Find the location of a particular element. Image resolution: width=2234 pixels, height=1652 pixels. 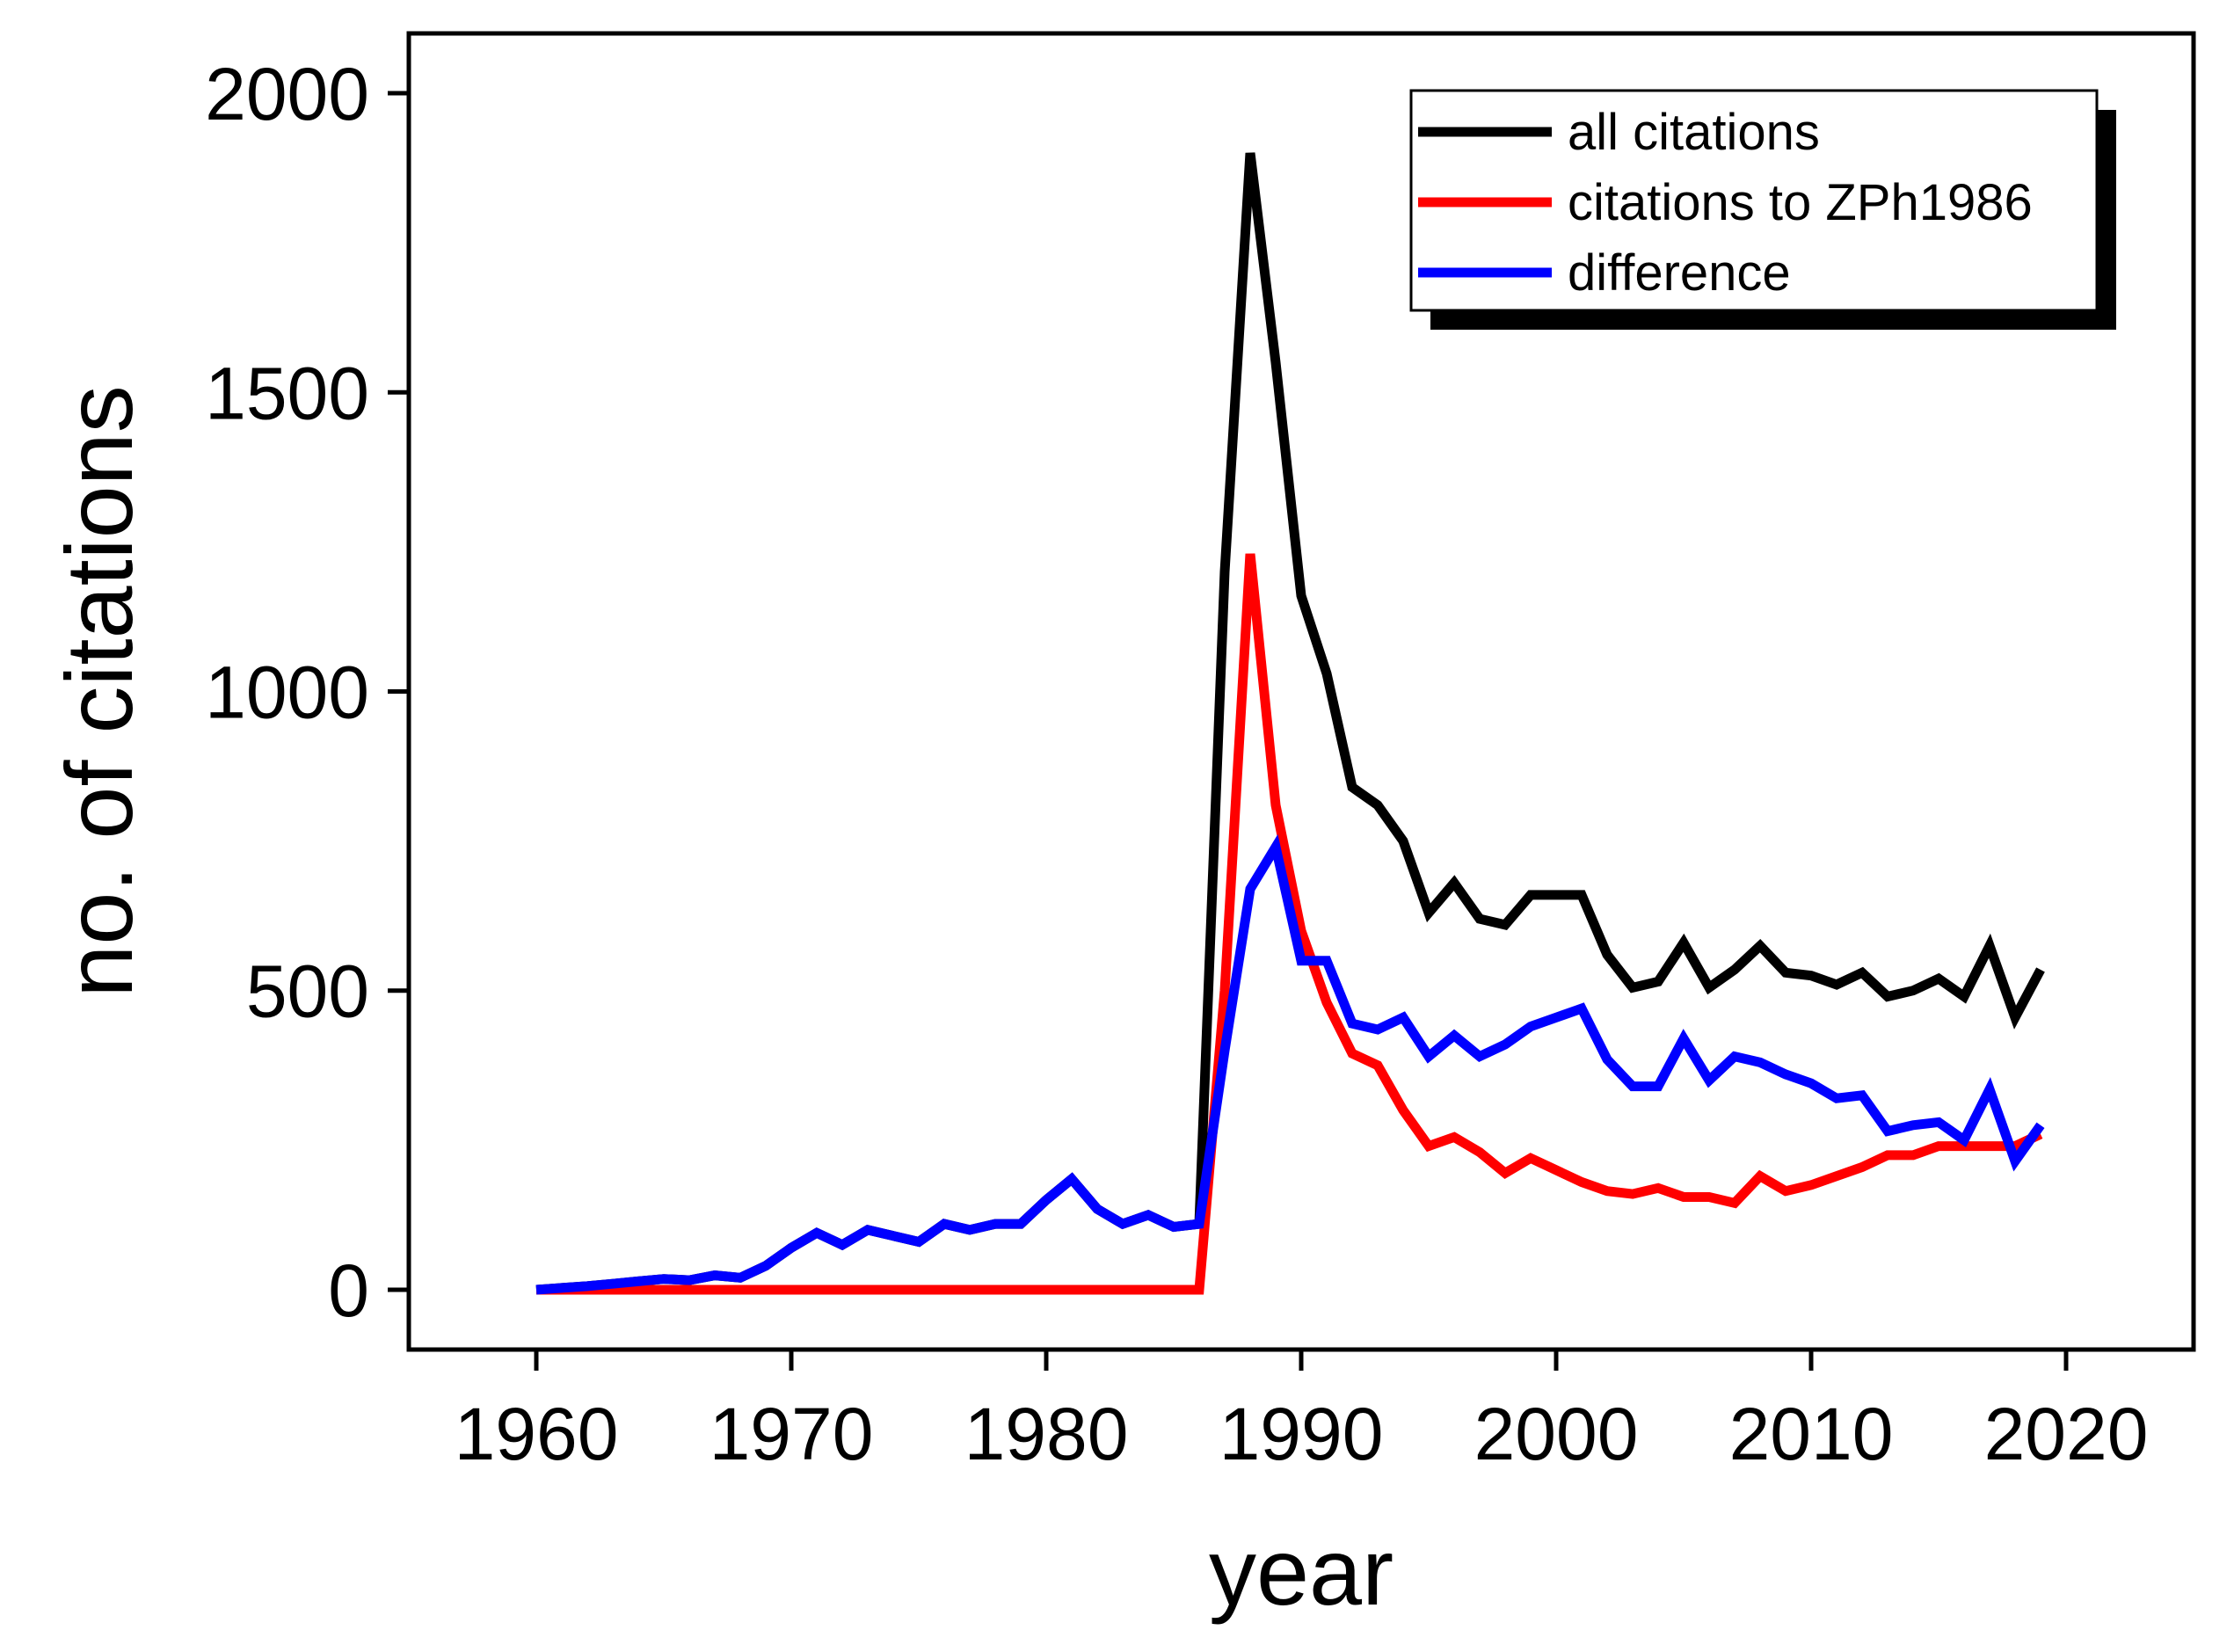

legend-label: difference is located at coordinates (1679, 273).